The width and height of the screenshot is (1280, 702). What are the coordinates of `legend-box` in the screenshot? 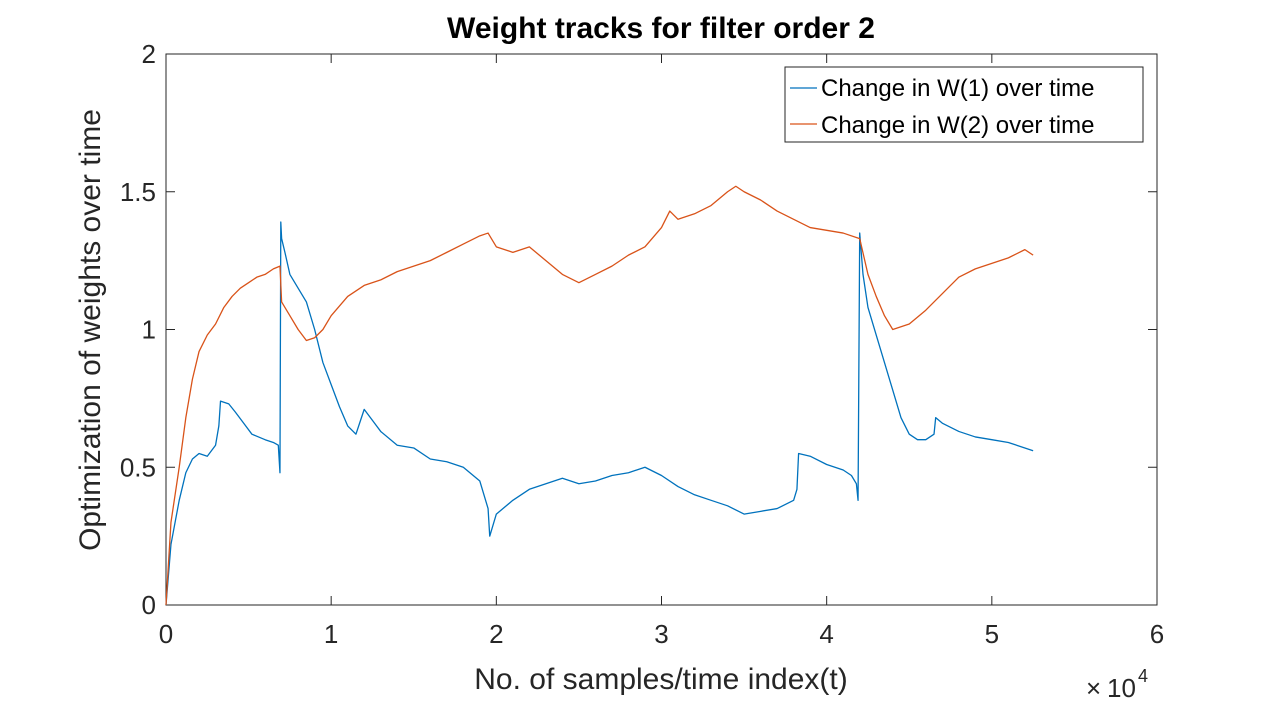 It's located at (964, 104).